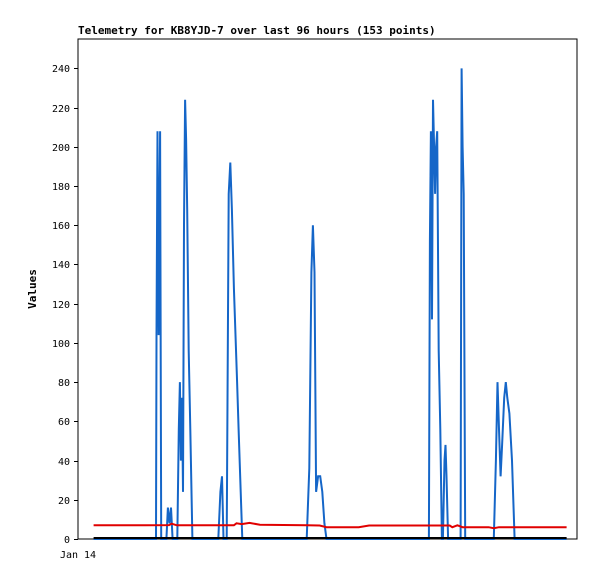 The height and width of the screenshot is (579, 597). I want to click on y-tick-label: 80, so click(64, 383).